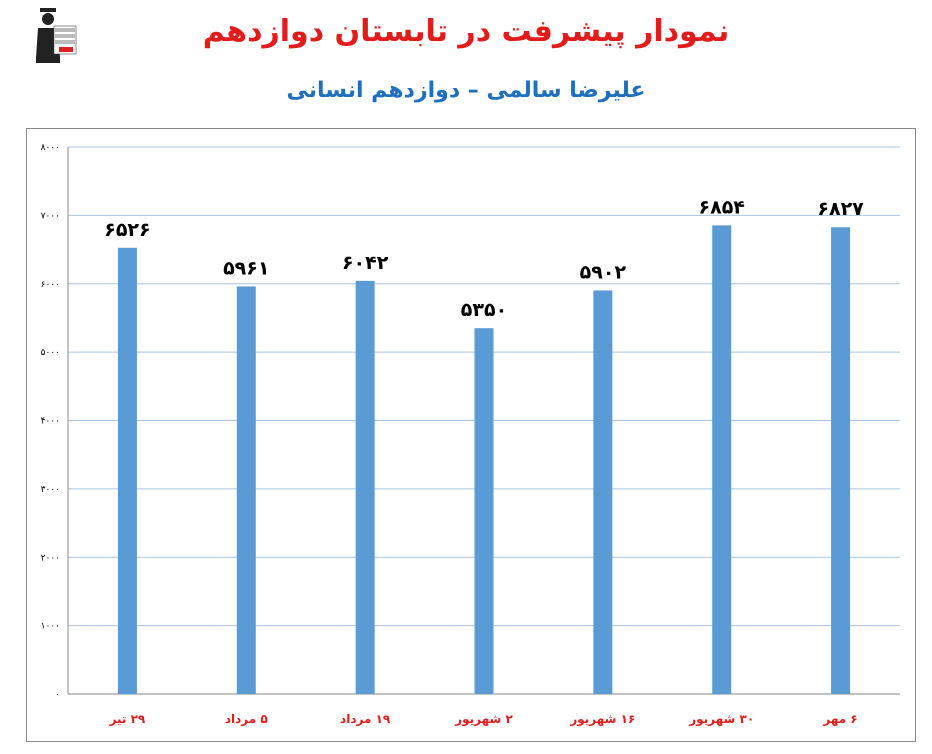  Describe the element at coordinates (127, 230) in the screenshot. I see `data-label: ۶۵۲۶` at that location.